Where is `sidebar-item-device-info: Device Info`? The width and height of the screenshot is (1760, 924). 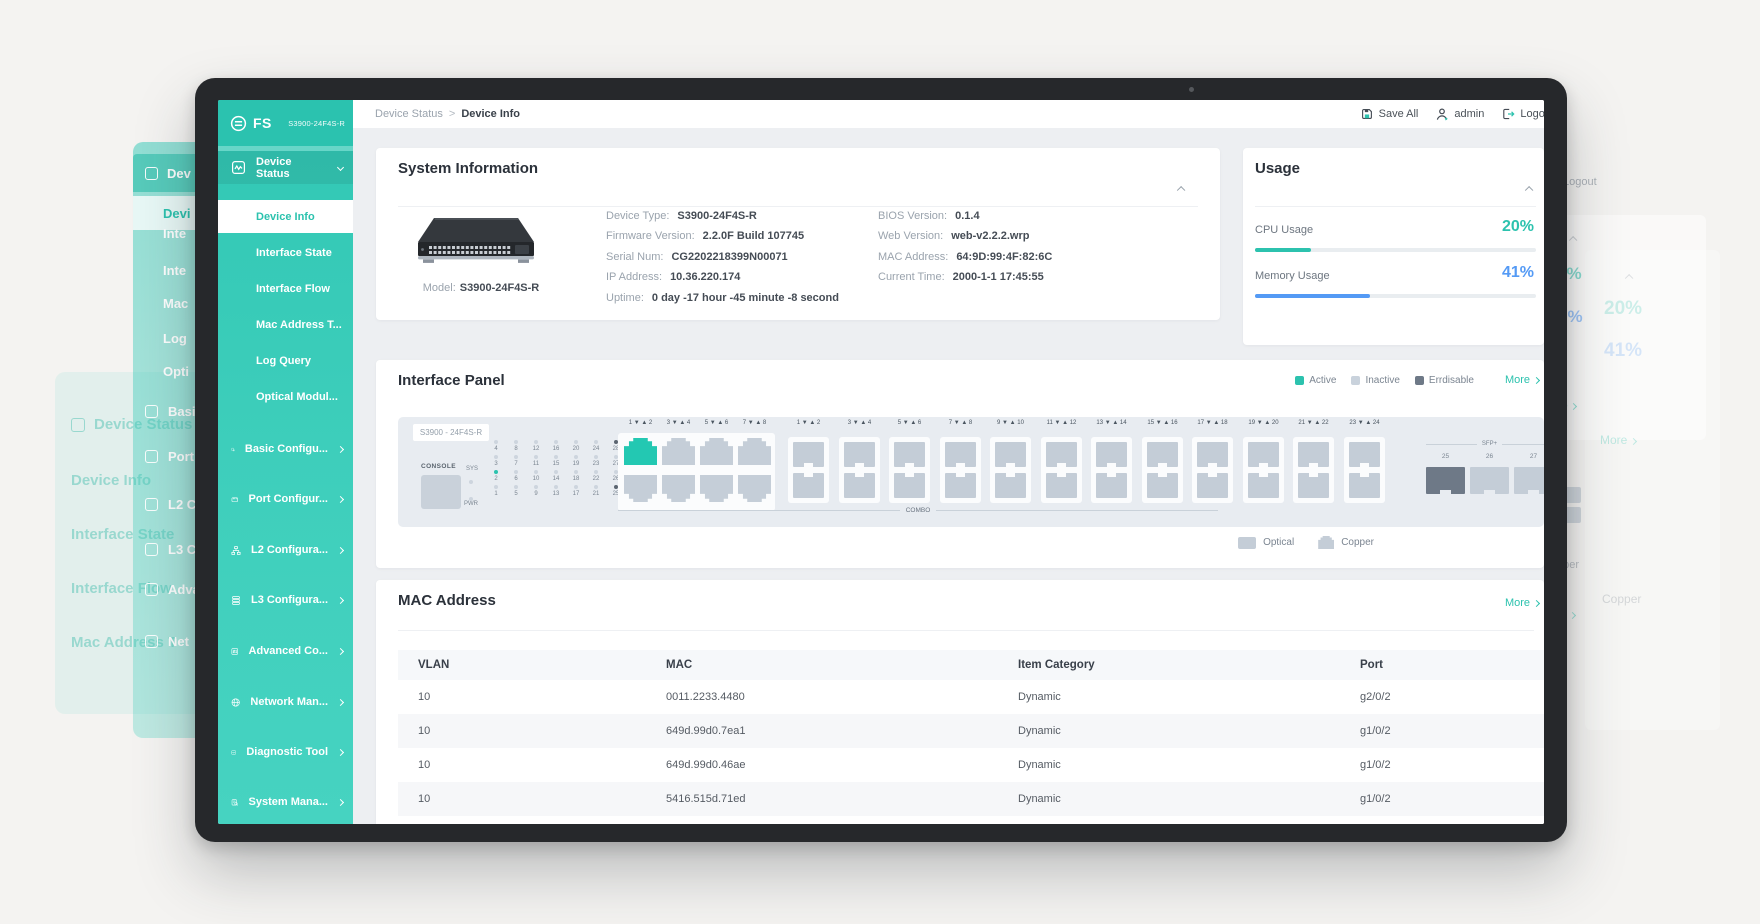
sidebar-item-device-info: Device Info is located at coordinates (285, 216).